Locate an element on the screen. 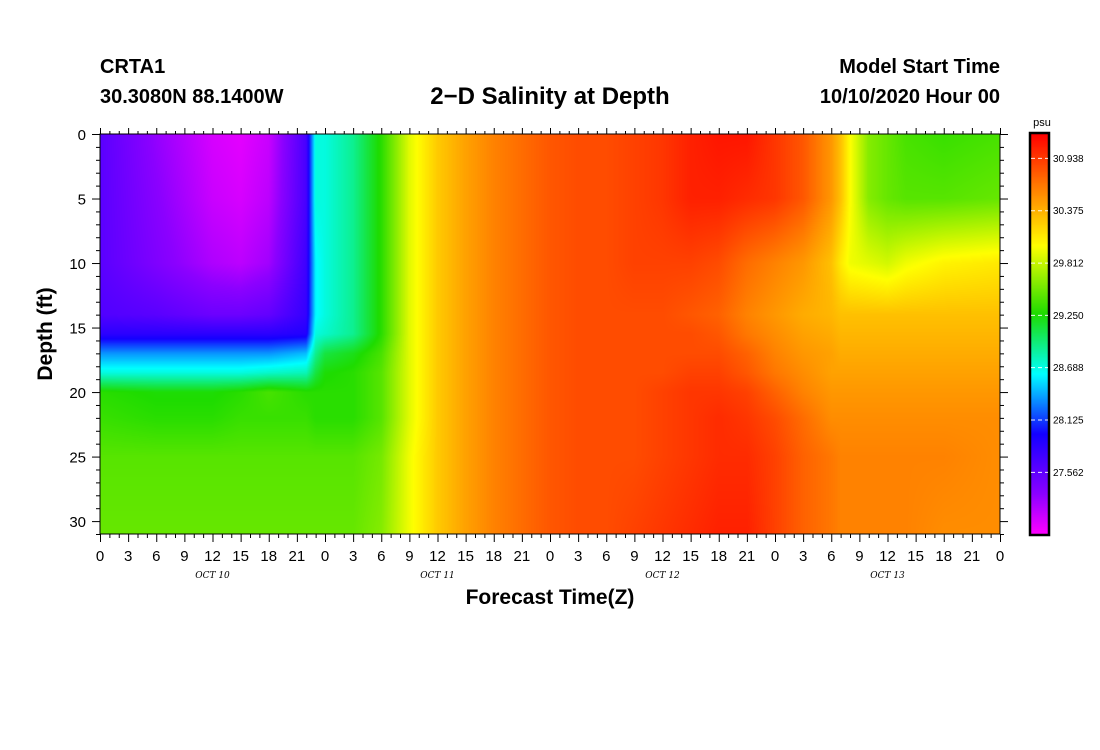 This screenshot has height=750, width=1100. chart-title: 2−D Salinity at Depth is located at coordinates (550, 96).